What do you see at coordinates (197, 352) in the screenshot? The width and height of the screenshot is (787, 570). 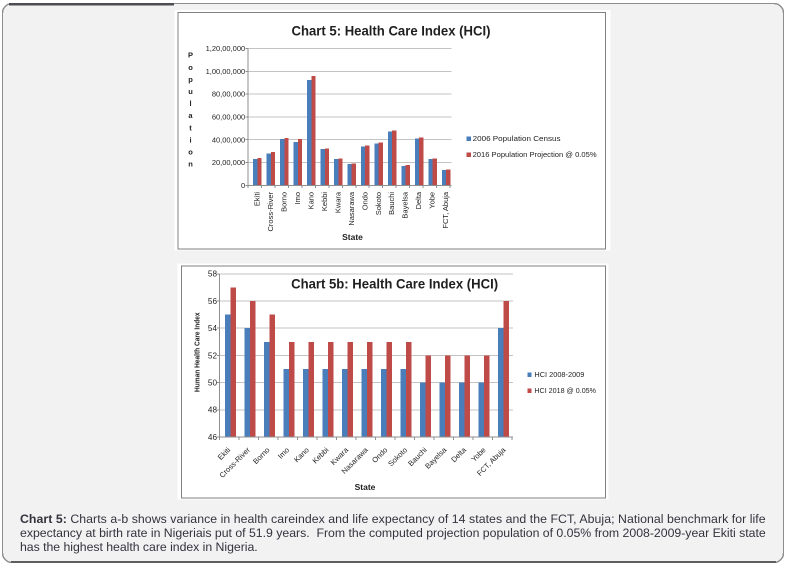 I see `svg-text: Human Health Care Index` at bounding box center [197, 352].